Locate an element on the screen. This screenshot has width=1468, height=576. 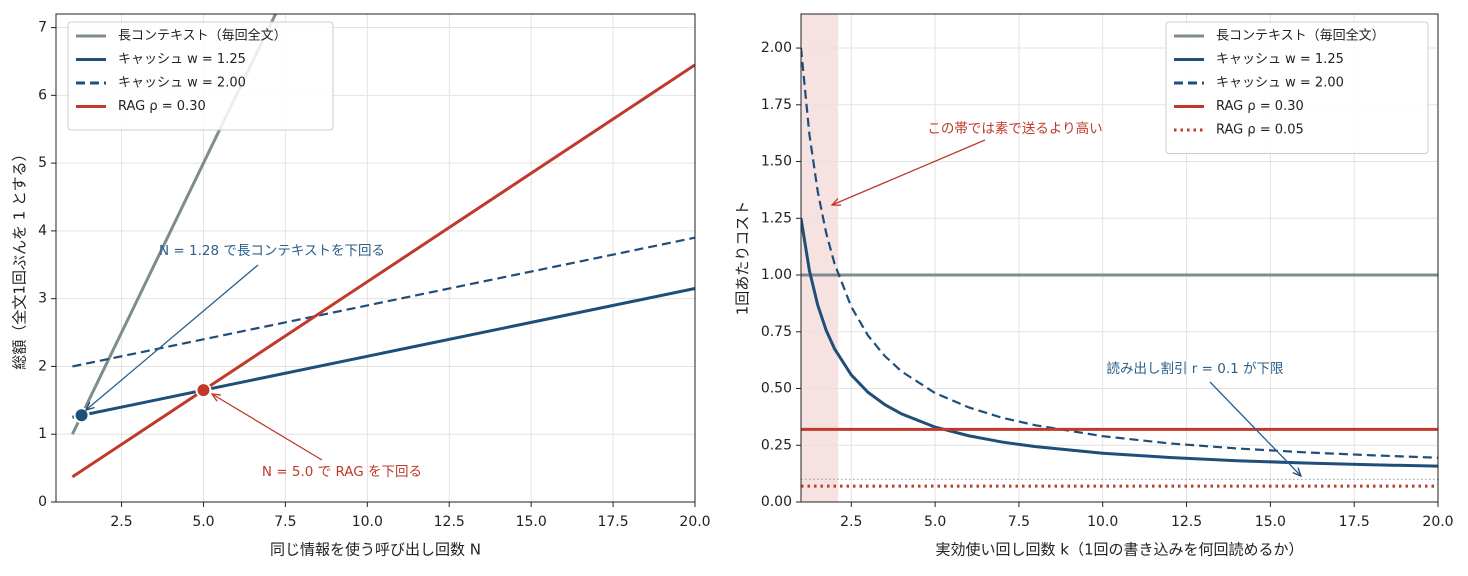
x-axis-label: 実効使い回し回数 k（1回の書き込みを何回読めるか） is located at coordinates (1119, 550).